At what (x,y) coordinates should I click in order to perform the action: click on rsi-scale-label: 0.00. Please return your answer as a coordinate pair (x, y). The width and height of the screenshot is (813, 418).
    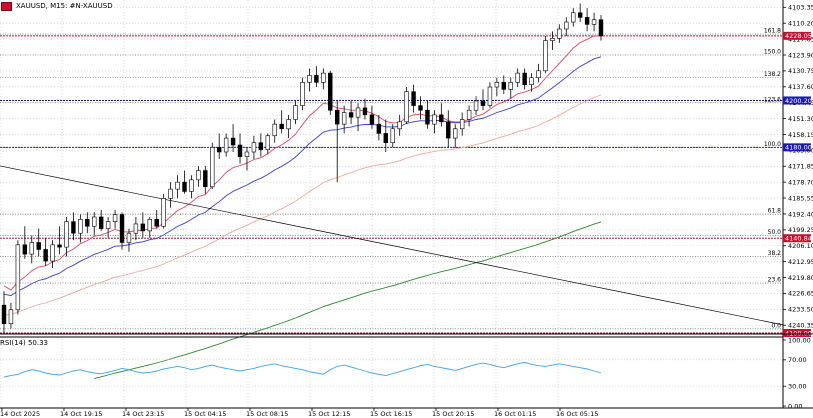
    Looking at the image, I should click on (795, 406).